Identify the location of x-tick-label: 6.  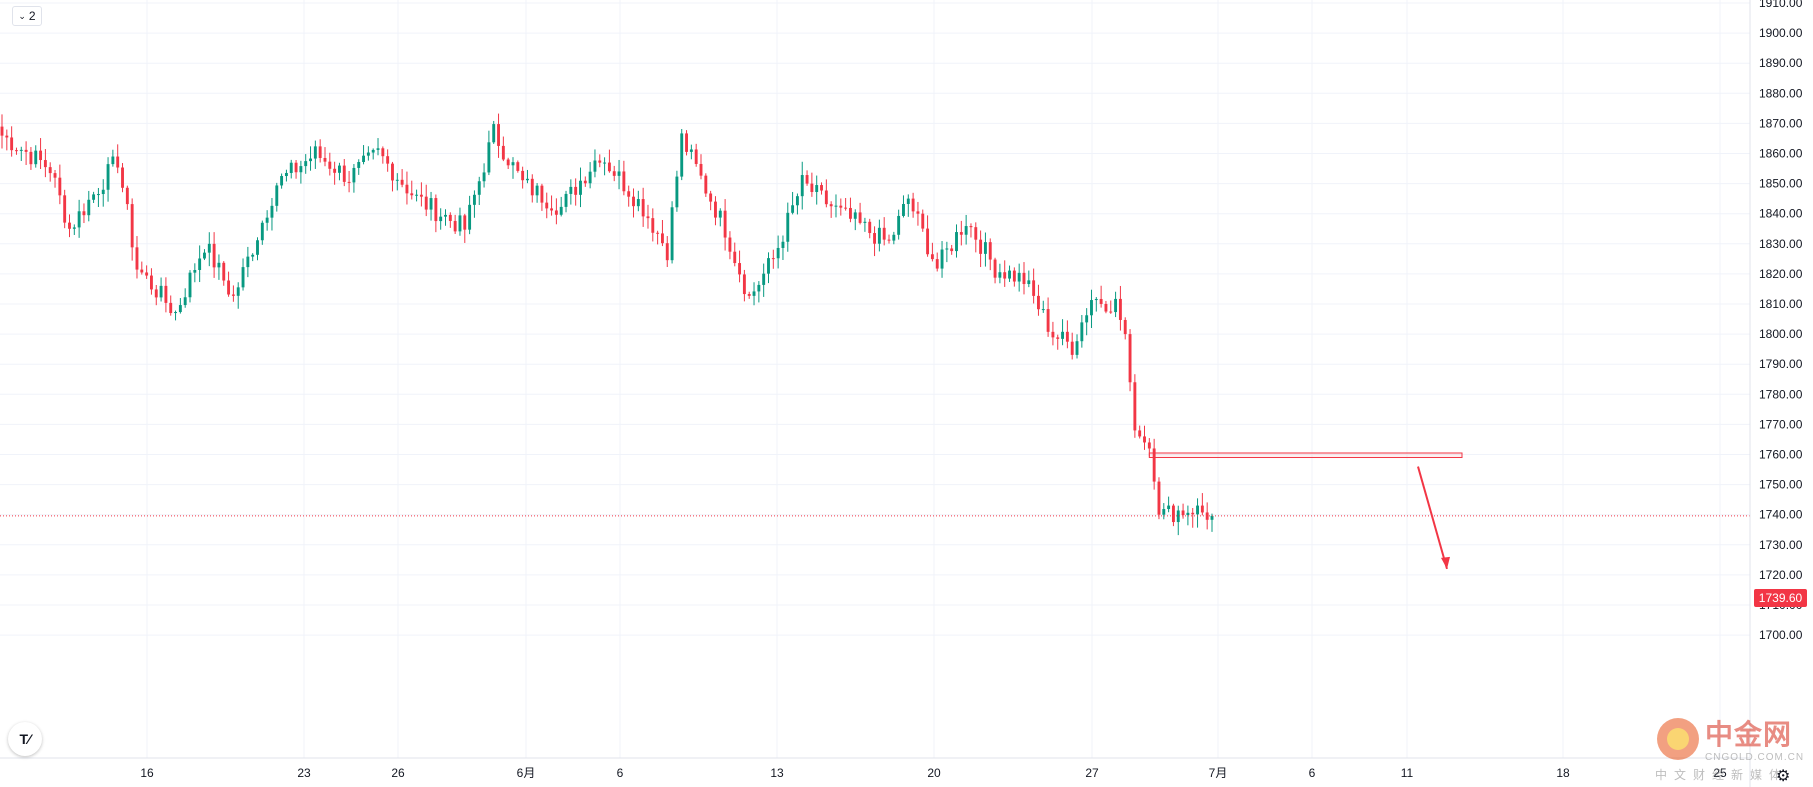
(620, 773).